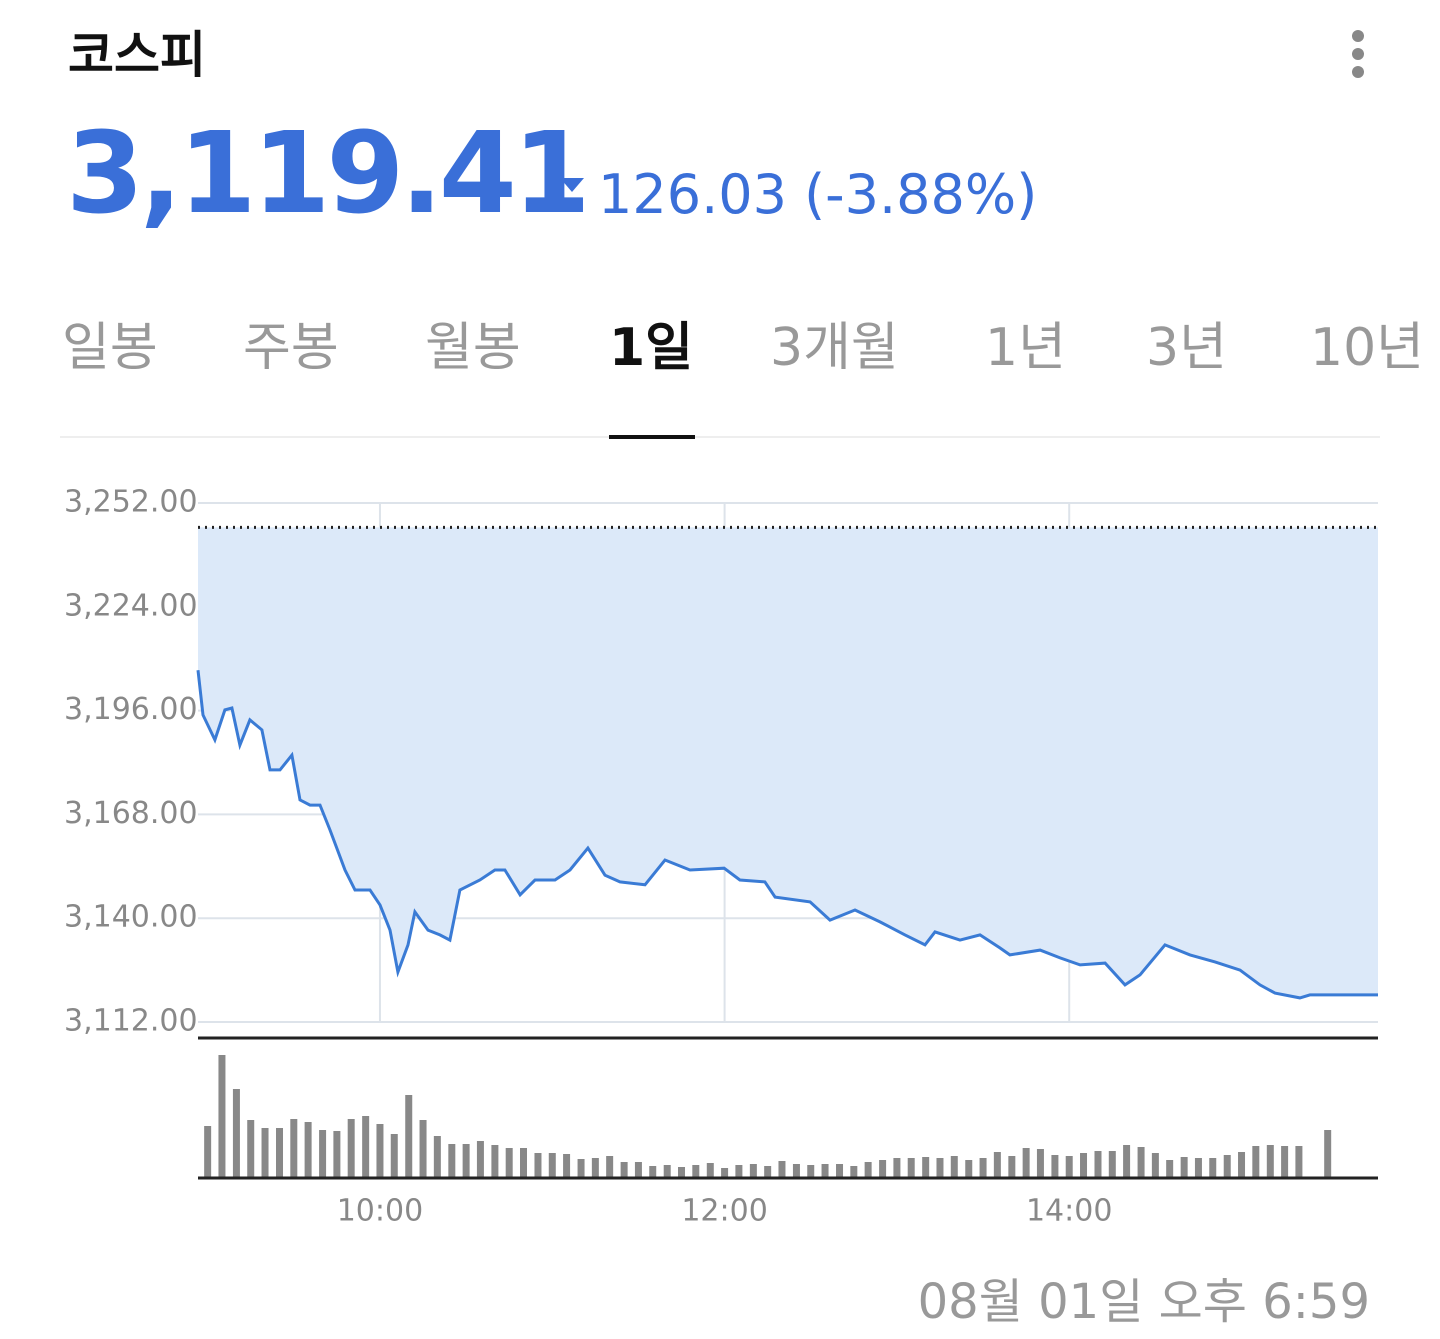 The width and height of the screenshot is (1440, 1339). Describe the element at coordinates (834, 348) in the screenshot. I see `tab: 3개월` at that location.